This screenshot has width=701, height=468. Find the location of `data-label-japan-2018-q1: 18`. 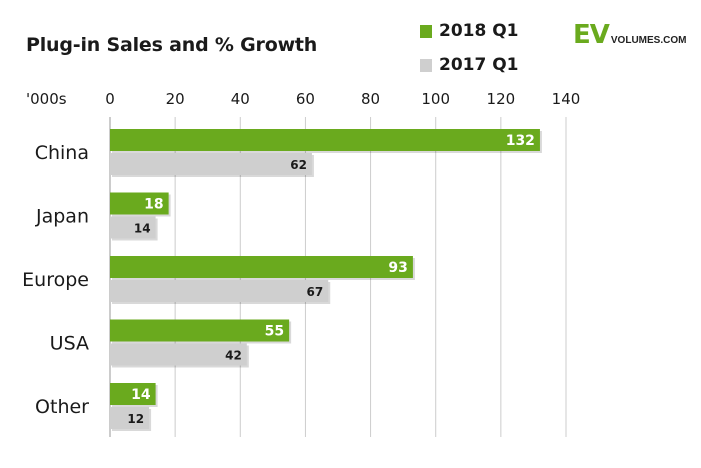

data-label-japan-2018-q1: 18 is located at coordinates (153, 205).